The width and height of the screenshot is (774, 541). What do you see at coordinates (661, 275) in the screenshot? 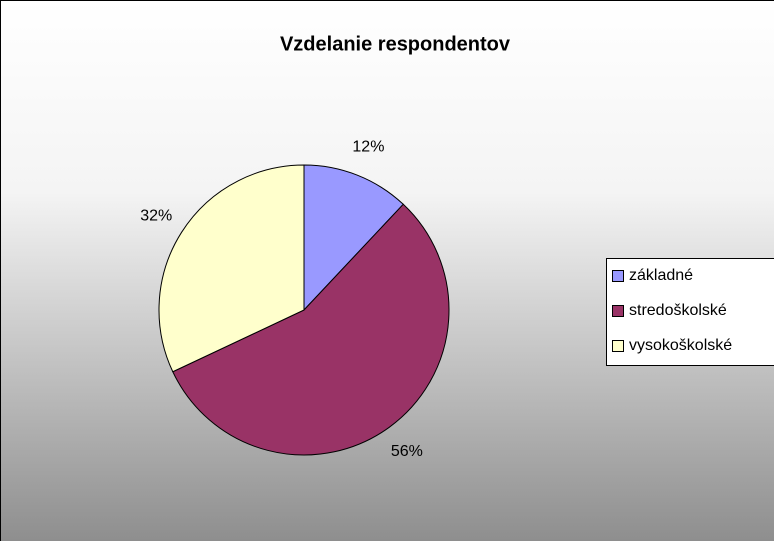
I see `legend-label: základné` at bounding box center [661, 275].